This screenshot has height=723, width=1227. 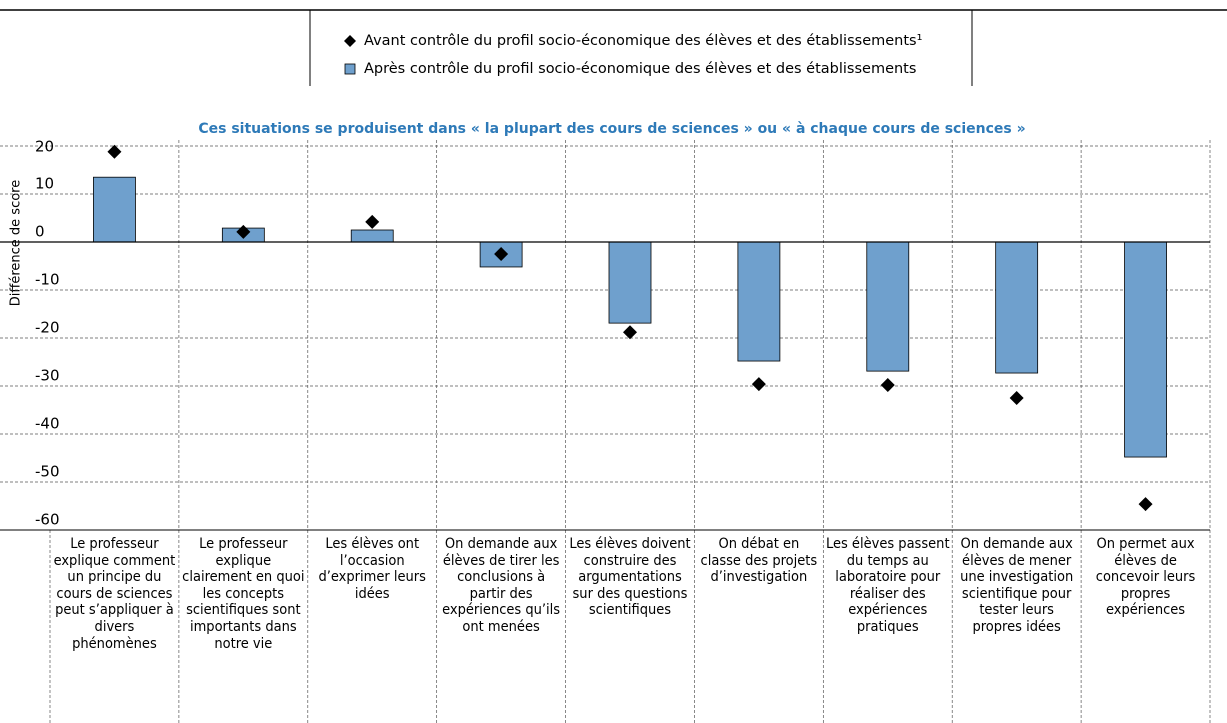 What do you see at coordinates (44, 184) in the screenshot?
I see `y-tick-label: 10` at bounding box center [44, 184].